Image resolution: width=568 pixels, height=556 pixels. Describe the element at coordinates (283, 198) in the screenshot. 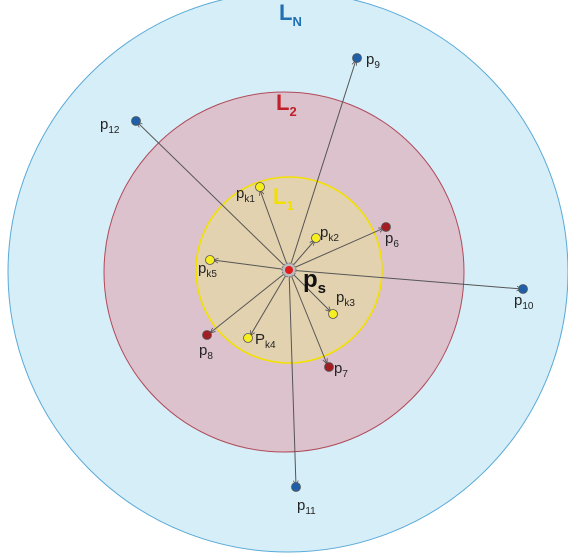

I see `level-label-1: L1` at that location.